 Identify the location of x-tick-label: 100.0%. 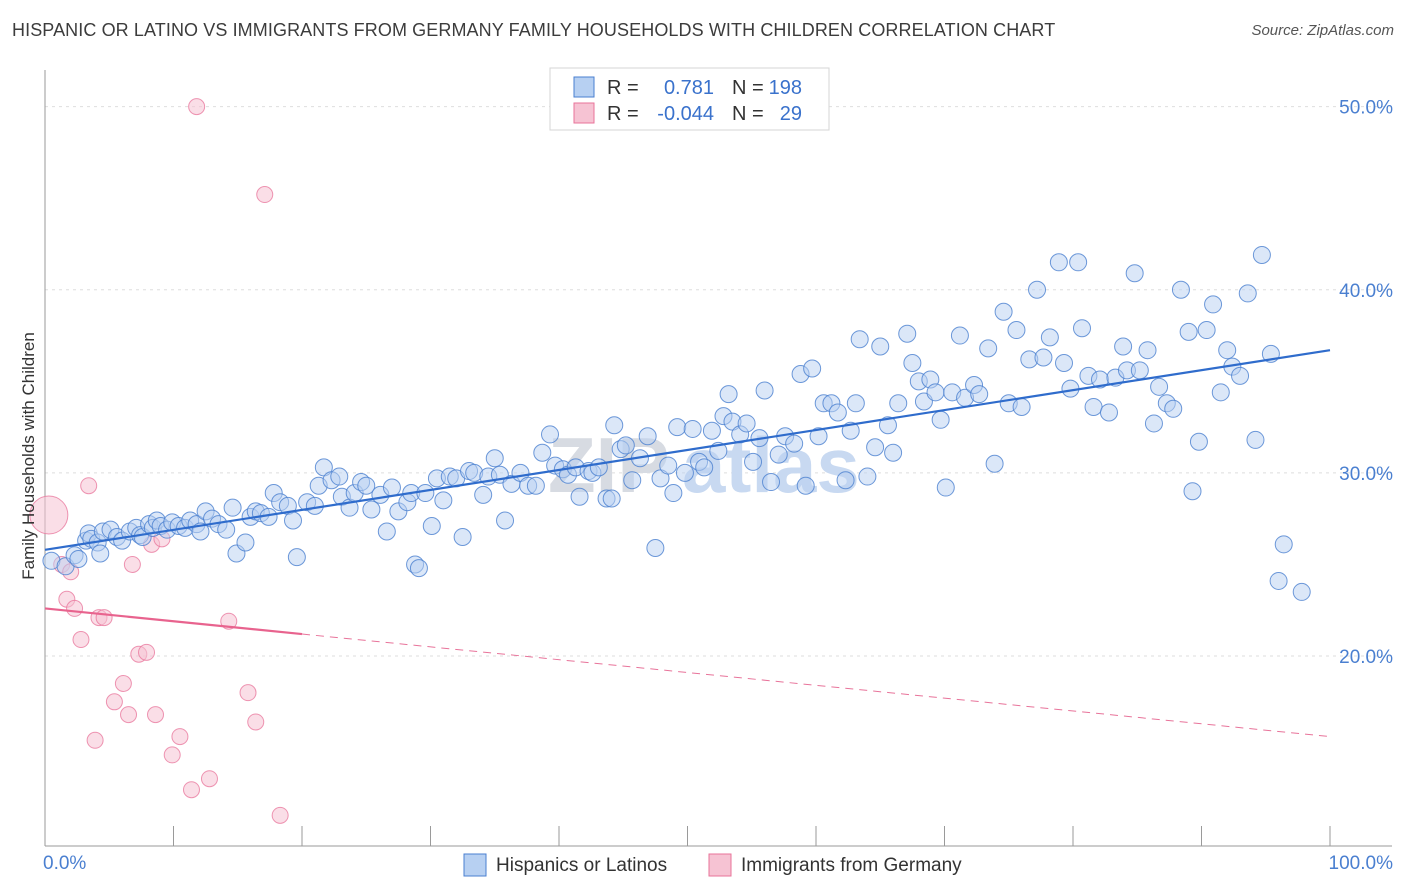
(1361, 863).